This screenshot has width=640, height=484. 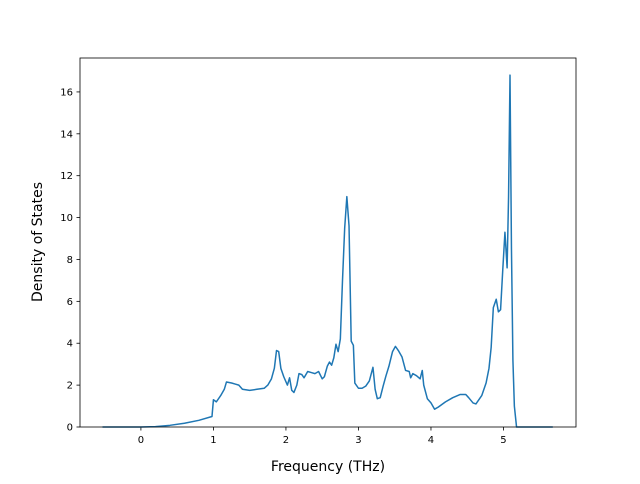 I want to click on y-tick-label: 10, so click(x=66, y=218).